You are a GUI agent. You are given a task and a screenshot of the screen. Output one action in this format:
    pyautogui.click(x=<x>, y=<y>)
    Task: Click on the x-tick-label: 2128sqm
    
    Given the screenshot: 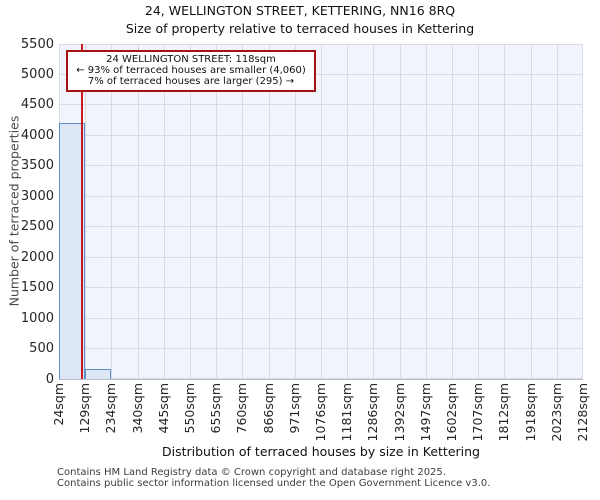 What is the action you would take?
    pyautogui.click(x=582, y=412)
    